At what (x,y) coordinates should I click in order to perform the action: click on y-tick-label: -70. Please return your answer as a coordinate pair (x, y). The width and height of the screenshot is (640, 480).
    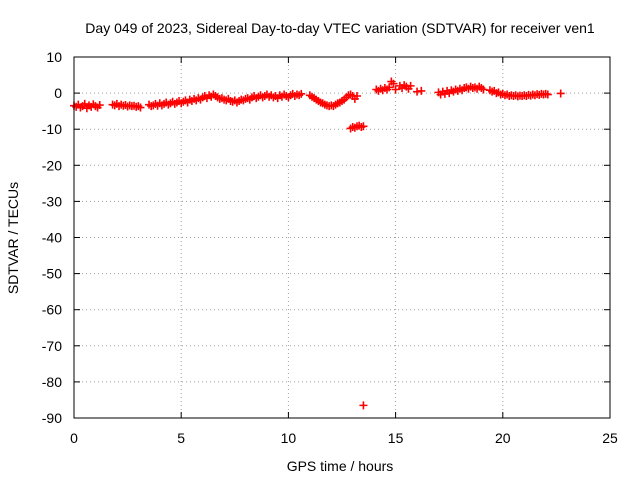
    Looking at the image, I should click on (52, 346).